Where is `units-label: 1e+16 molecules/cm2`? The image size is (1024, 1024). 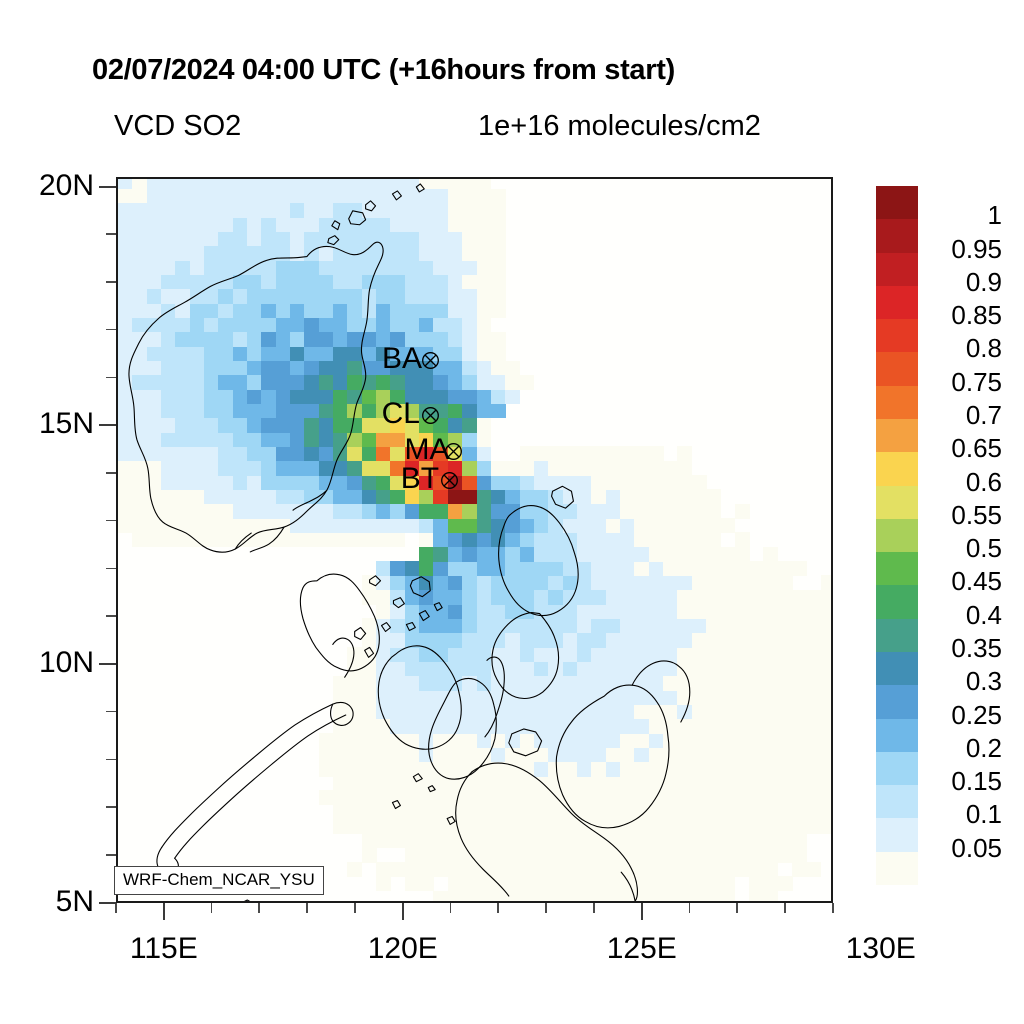
units-label: 1e+16 molecules/cm2 is located at coordinates (619, 126).